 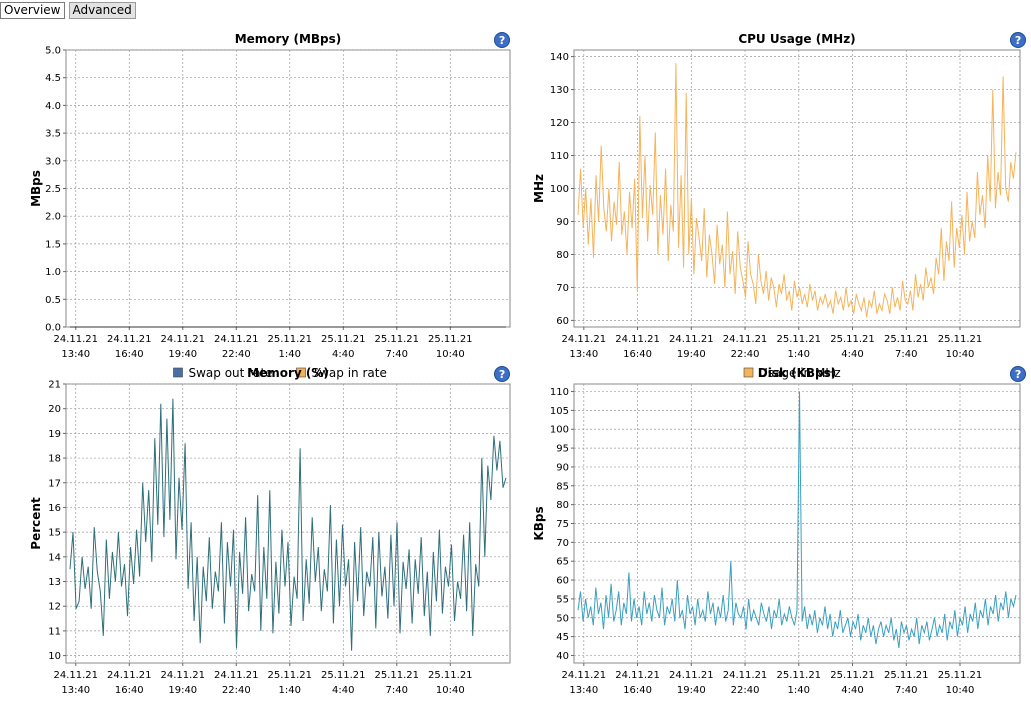 What do you see at coordinates (53, 189) in the screenshot?
I see `y-tick-label: 2.5` at bounding box center [53, 189].